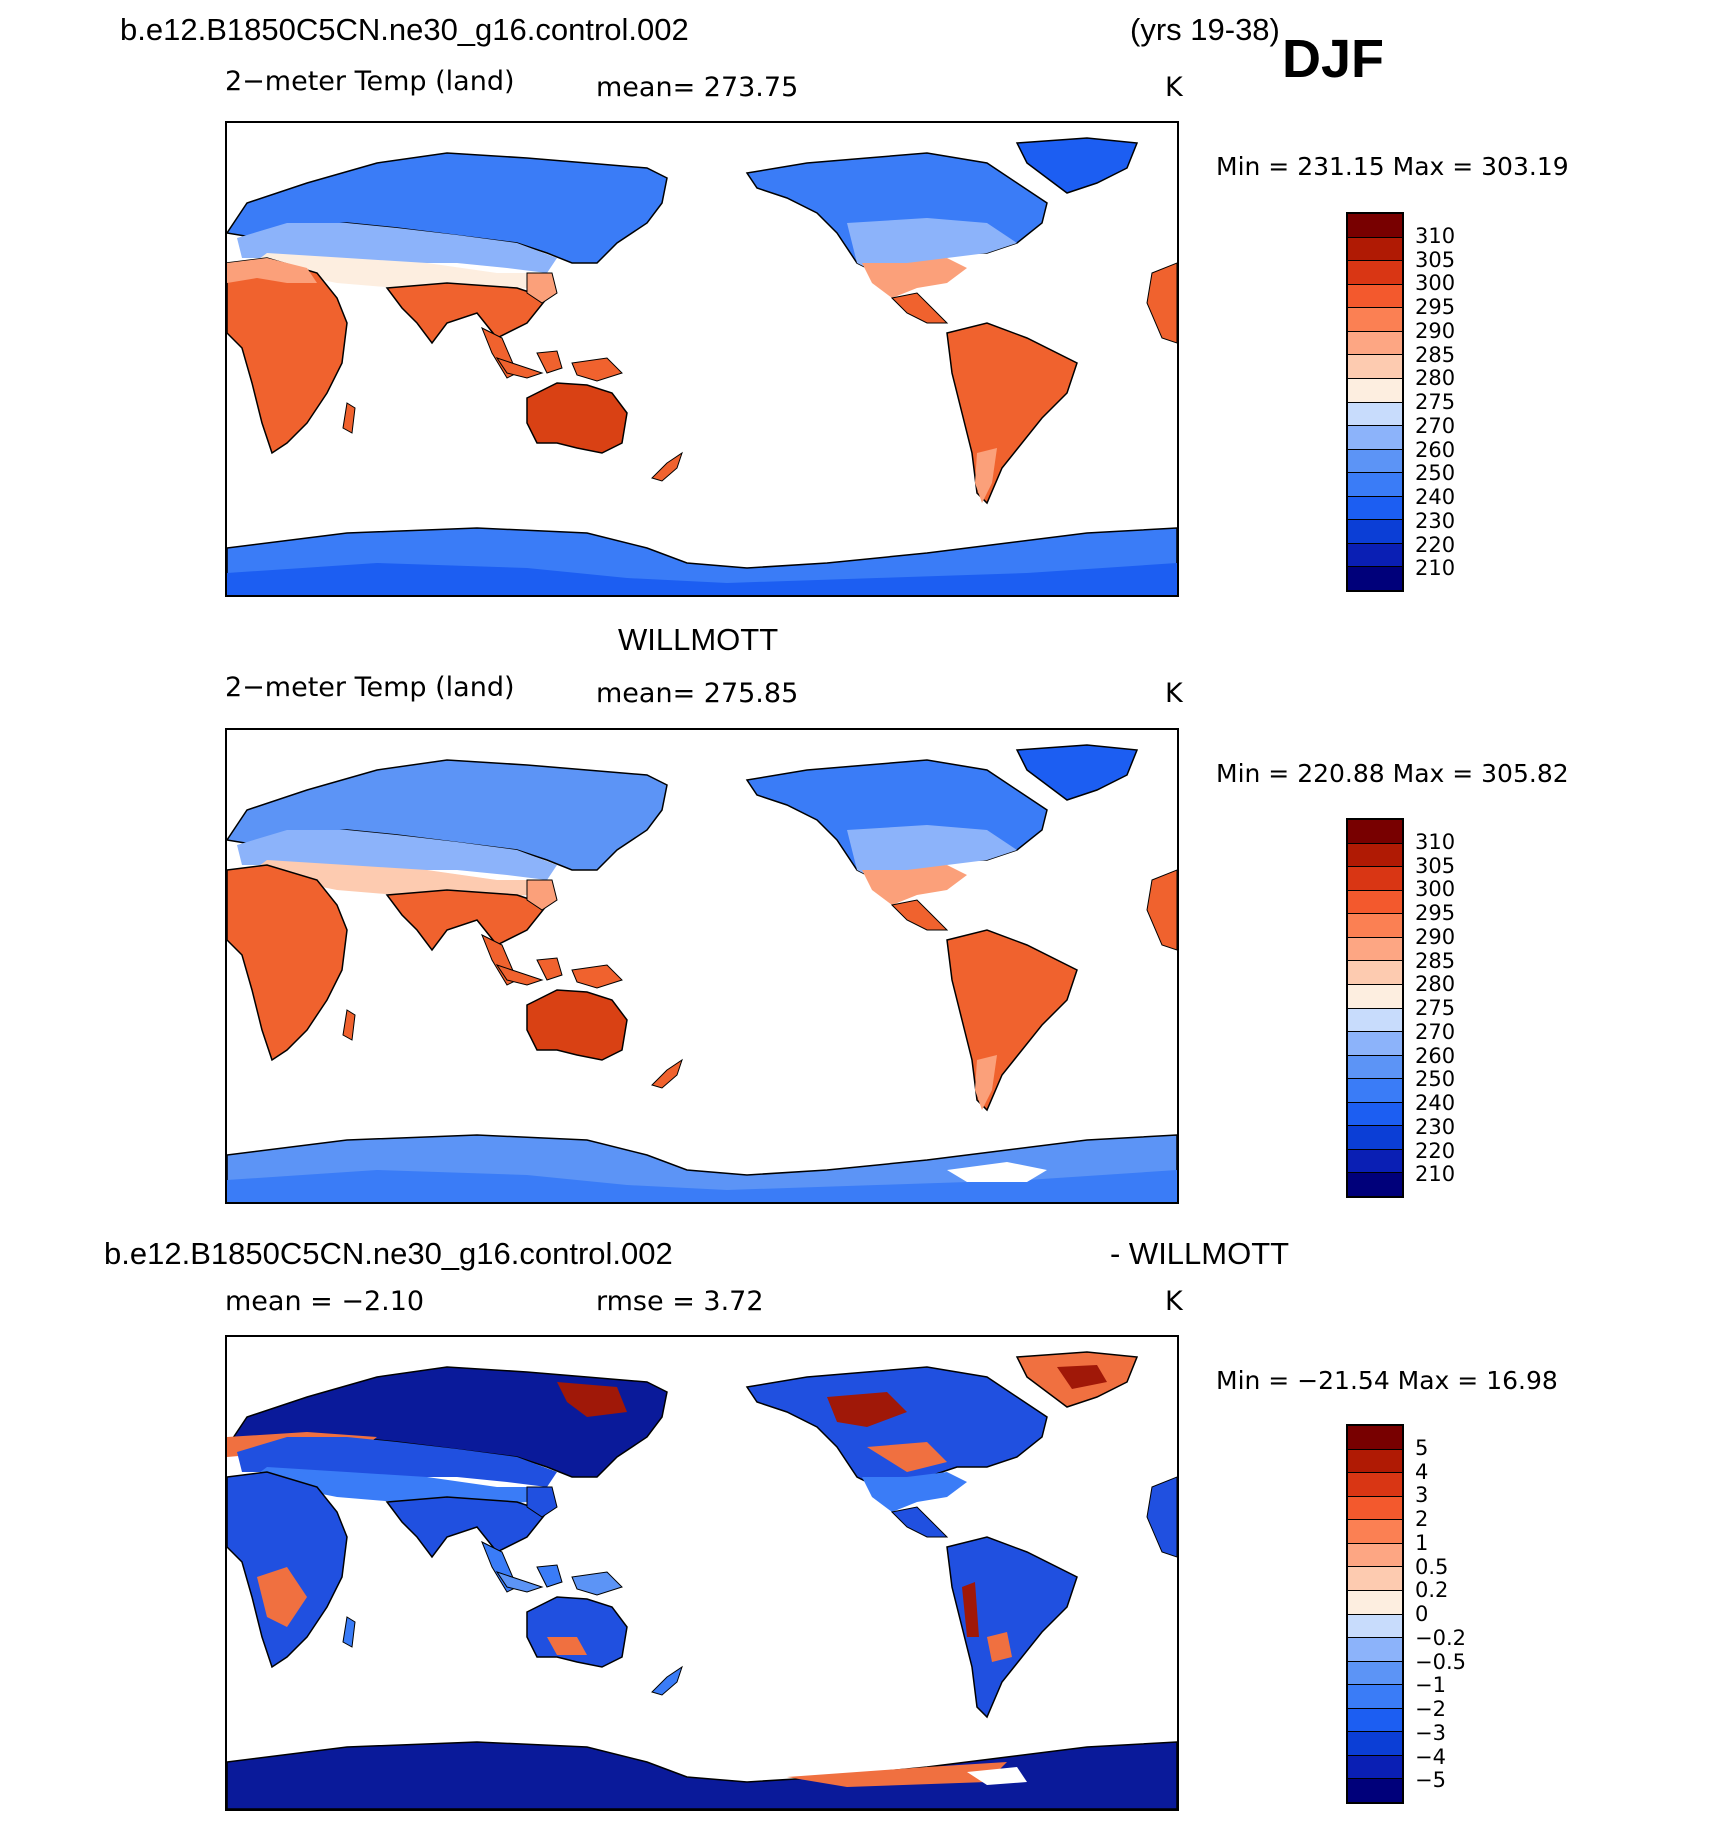 This screenshot has width=1710, height=1831. What do you see at coordinates (1392, 773) in the screenshot?
I see `panel2-minmax: Min = 220.88 Max = 305.82` at bounding box center [1392, 773].